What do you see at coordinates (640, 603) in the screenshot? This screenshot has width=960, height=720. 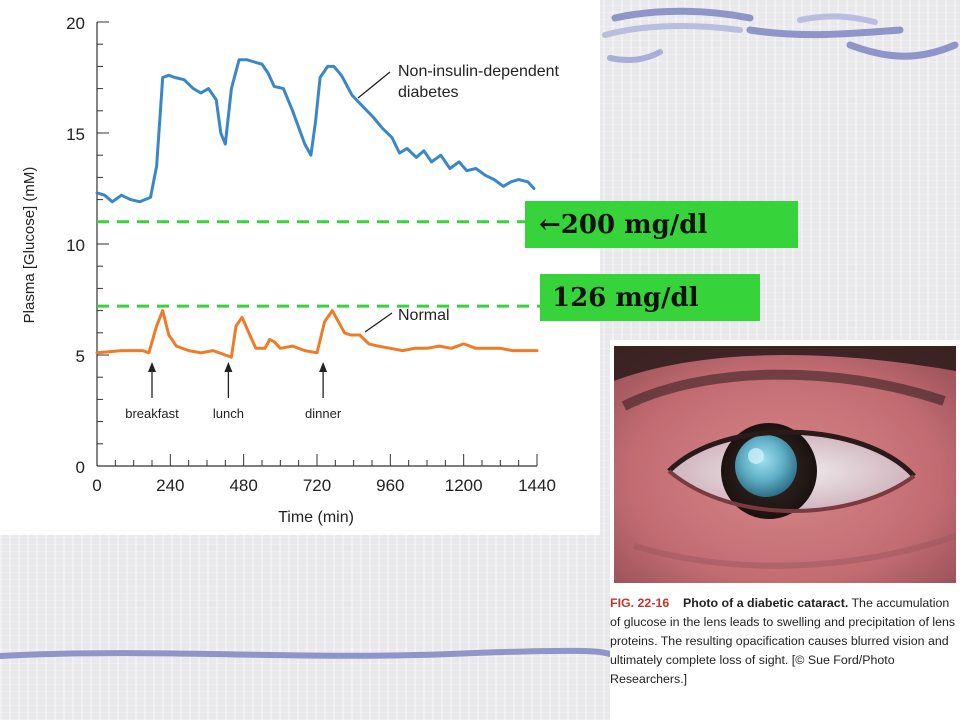 I see `figure-label: FIG. 22-16` at bounding box center [640, 603].